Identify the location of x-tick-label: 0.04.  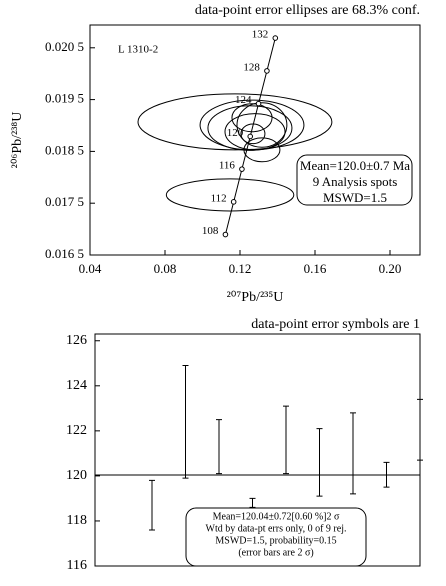
(90, 268).